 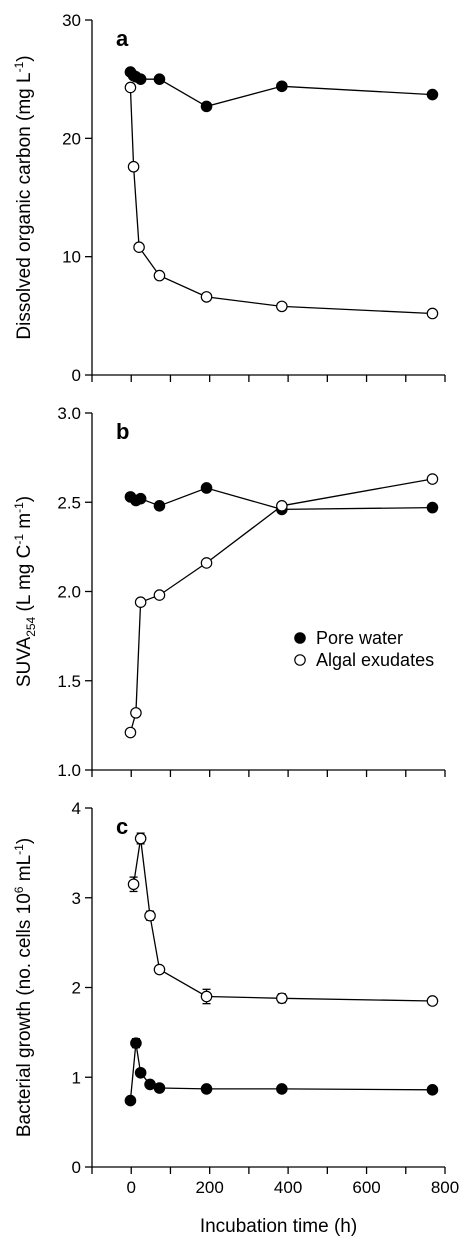 What do you see at coordinates (375, 660) in the screenshot?
I see `legend-label: Algal exudates` at bounding box center [375, 660].